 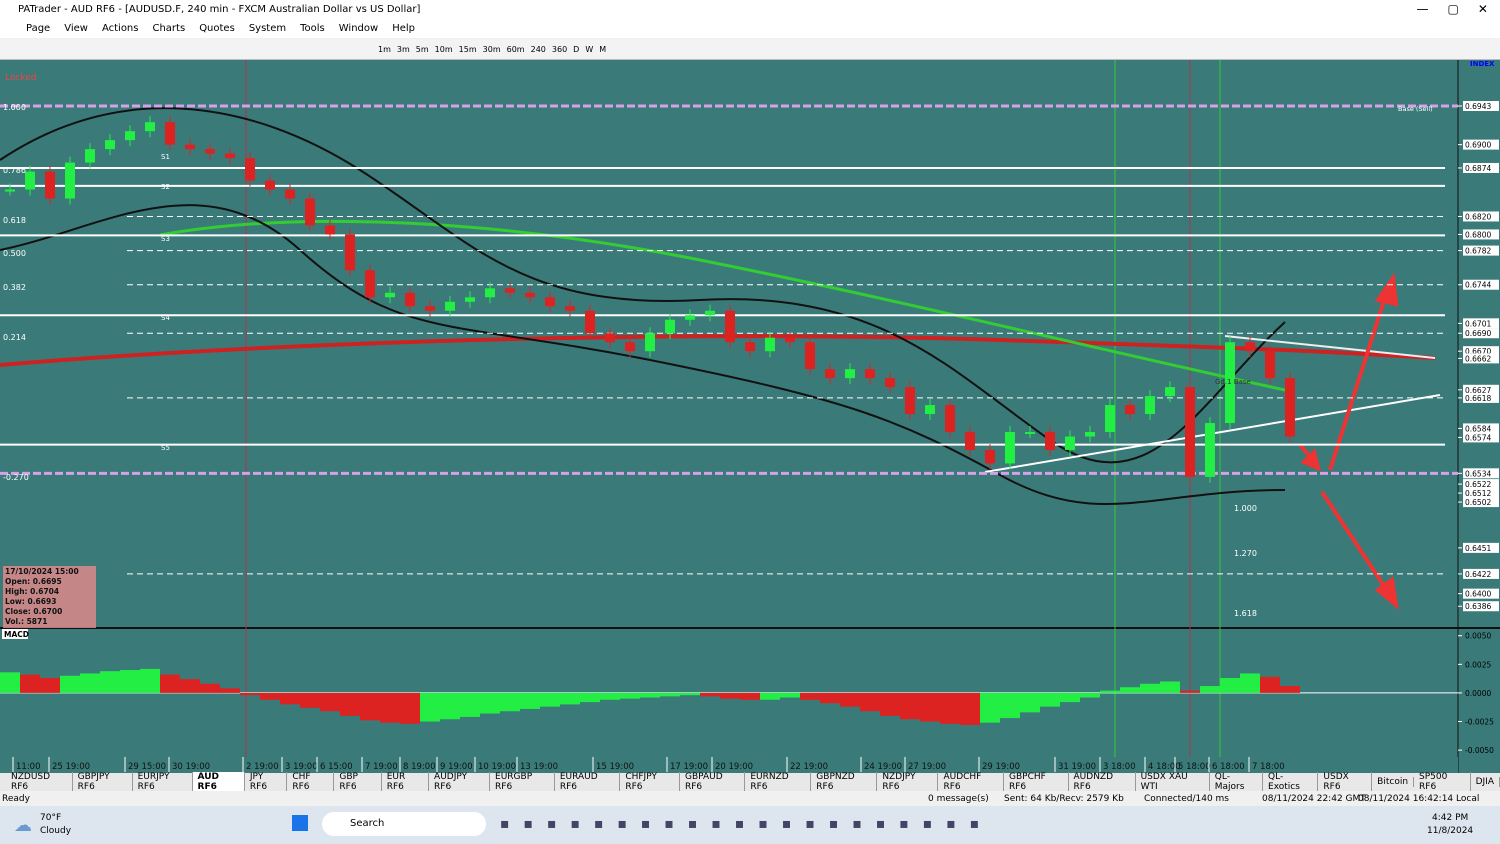 I want to click on fib-label: 1.000, so click(x=14, y=107).